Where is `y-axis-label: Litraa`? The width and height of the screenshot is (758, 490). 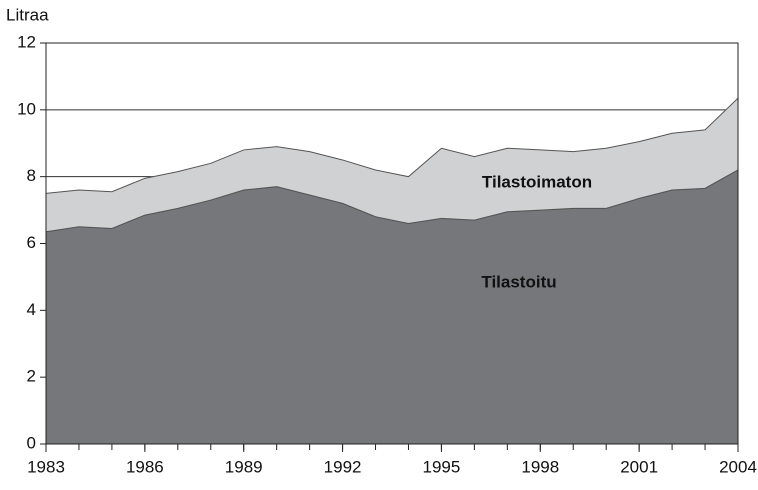 y-axis-label: Litraa is located at coordinates (27, 14).